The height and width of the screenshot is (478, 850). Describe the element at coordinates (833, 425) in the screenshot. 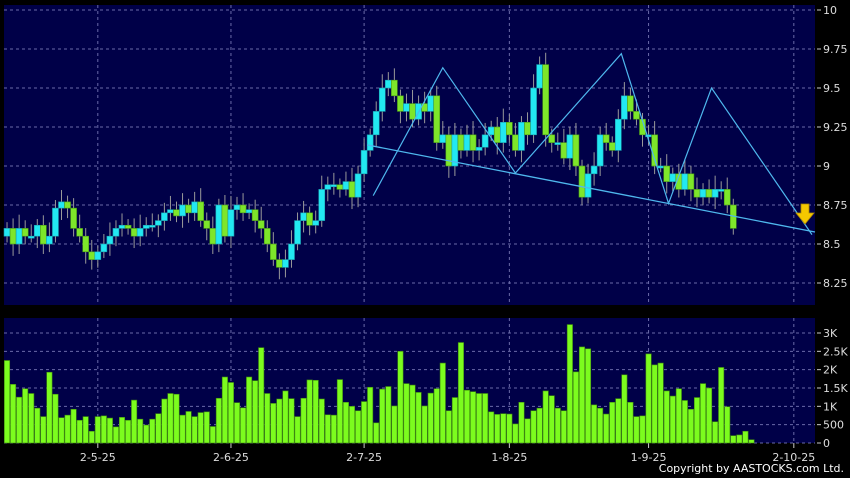

I see `volume-tick-label: 500` at that location.